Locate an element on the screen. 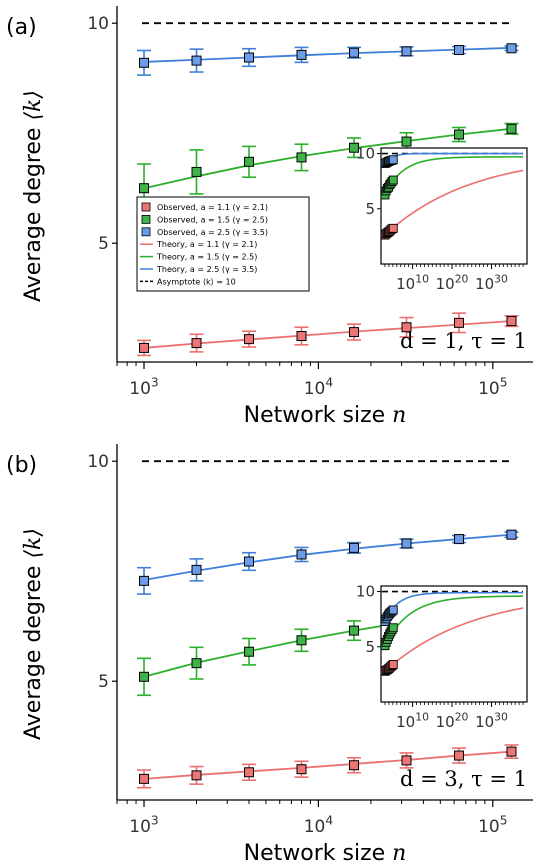 The image size is (545, 868). y-axis-label: Average degree ⟨k⟩ is located at coordinates (33, 196).